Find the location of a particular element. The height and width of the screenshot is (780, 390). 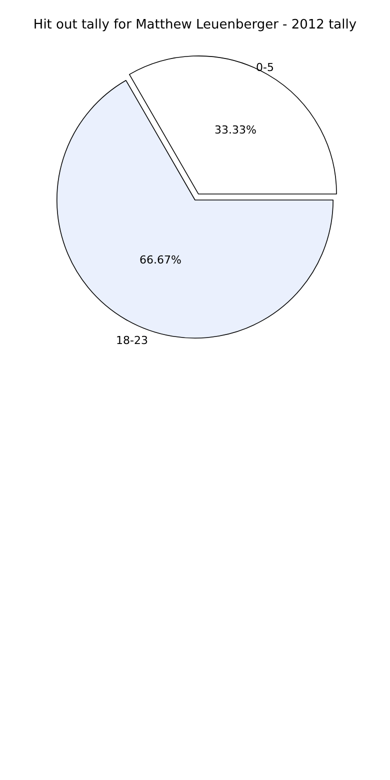

data-label: 66.67% is located at coordinates (161, 259).